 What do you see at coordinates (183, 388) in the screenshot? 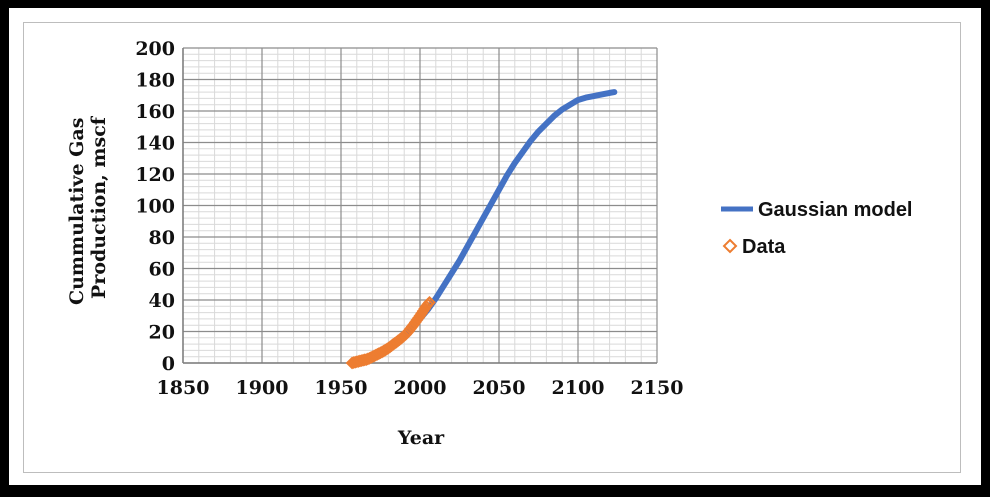
I see `x-tick-label: 1850` at bounding box center [183, 388].